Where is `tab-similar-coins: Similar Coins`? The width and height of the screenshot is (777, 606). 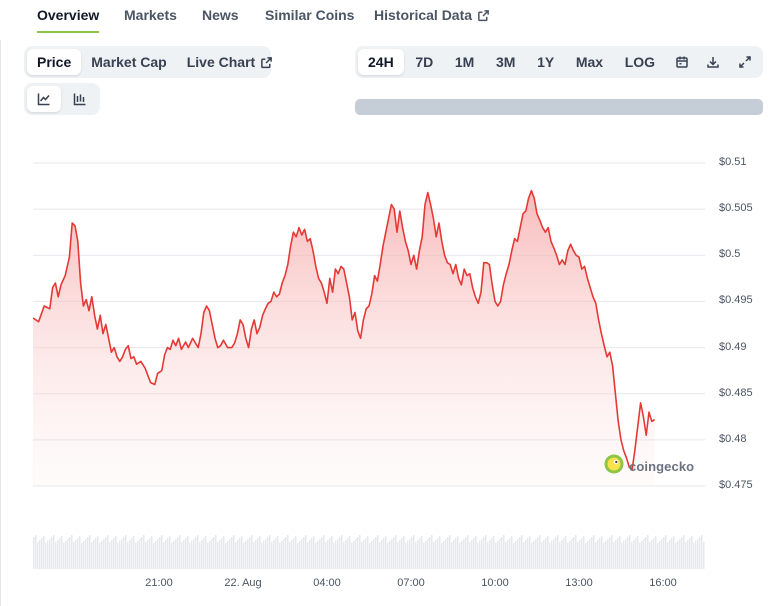
tab-similar-coins: Similar Coins is located at coordinates (310, 15).